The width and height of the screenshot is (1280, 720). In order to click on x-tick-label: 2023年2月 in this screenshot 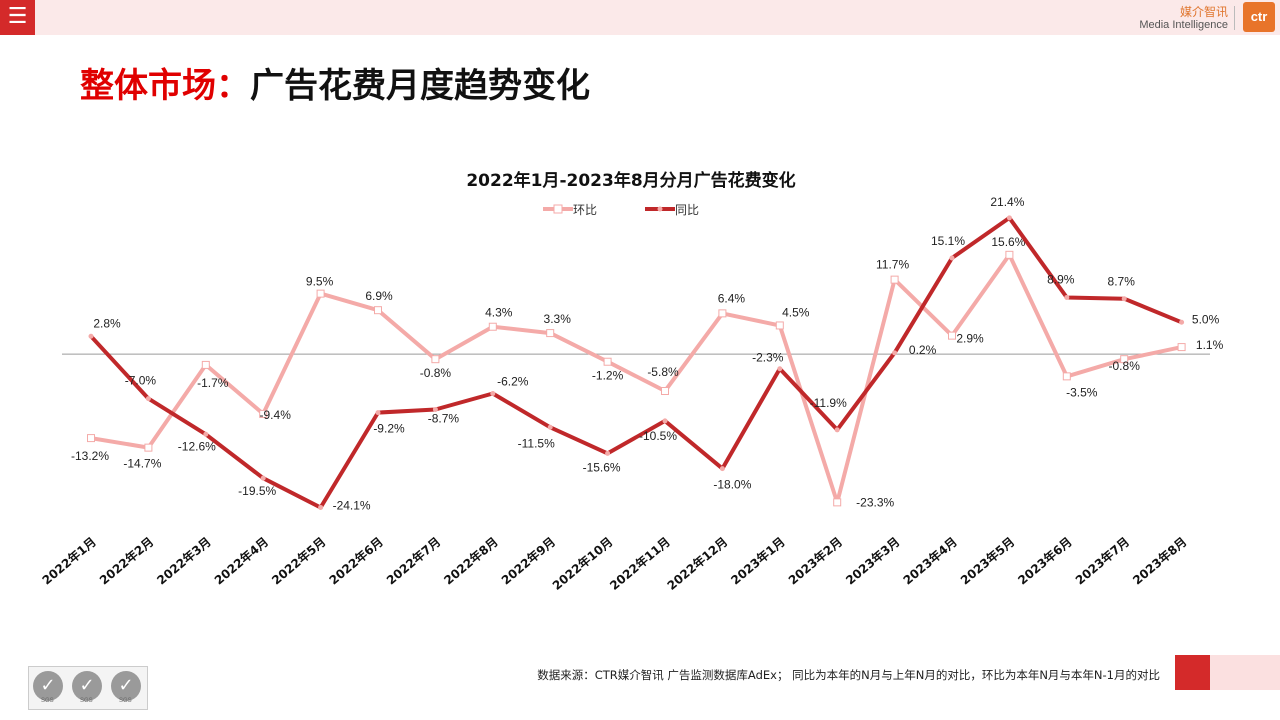, I will do `click(815, 561)`.